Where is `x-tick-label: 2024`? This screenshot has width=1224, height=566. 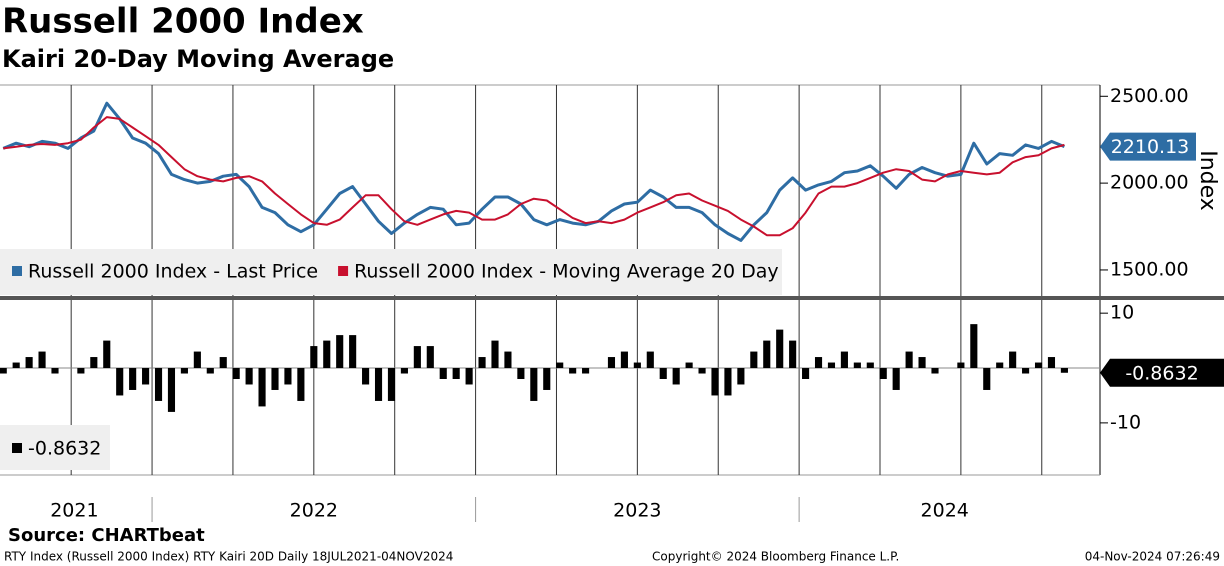 x-tick-label: 2024 is located at coordinates (945, 511).